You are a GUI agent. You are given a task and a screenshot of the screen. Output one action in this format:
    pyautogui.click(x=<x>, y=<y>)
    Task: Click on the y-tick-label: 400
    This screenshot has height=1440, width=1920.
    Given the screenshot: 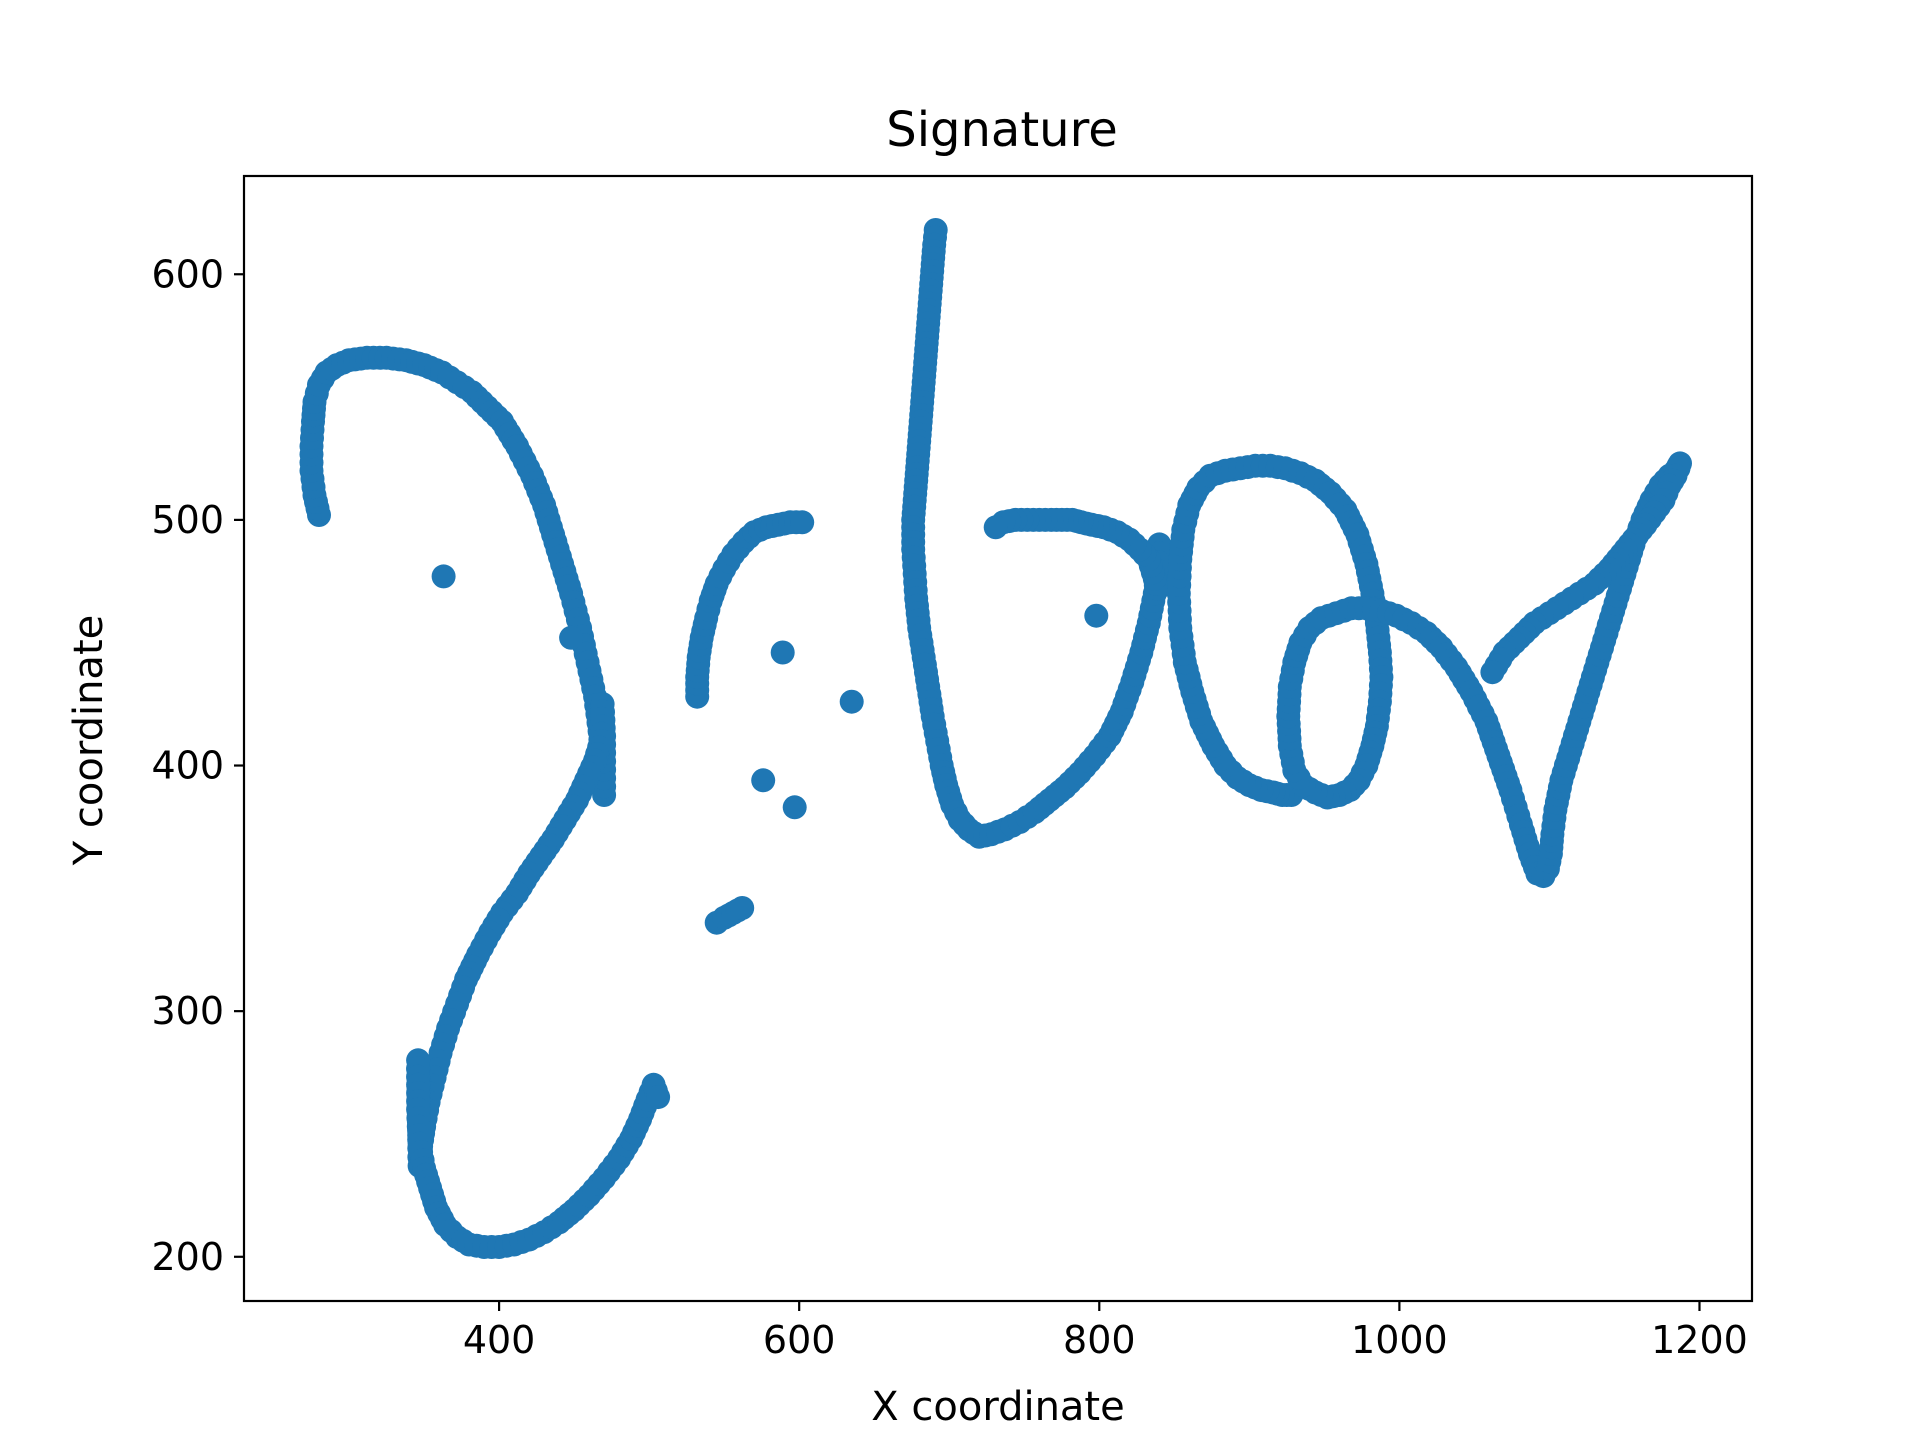 What is the action you would take?
    pyautogui.click(x=187, y=766)
    